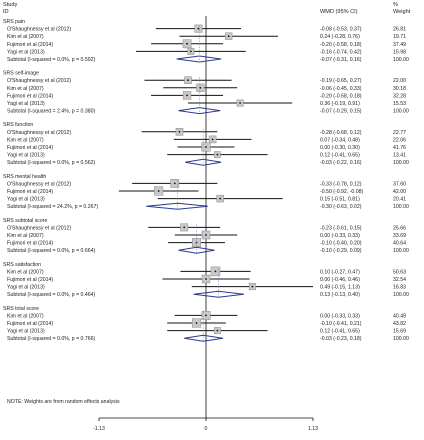  I want to click on effect-ci-label: 0.36 (-0.19, 0.91), so click(340, 104).